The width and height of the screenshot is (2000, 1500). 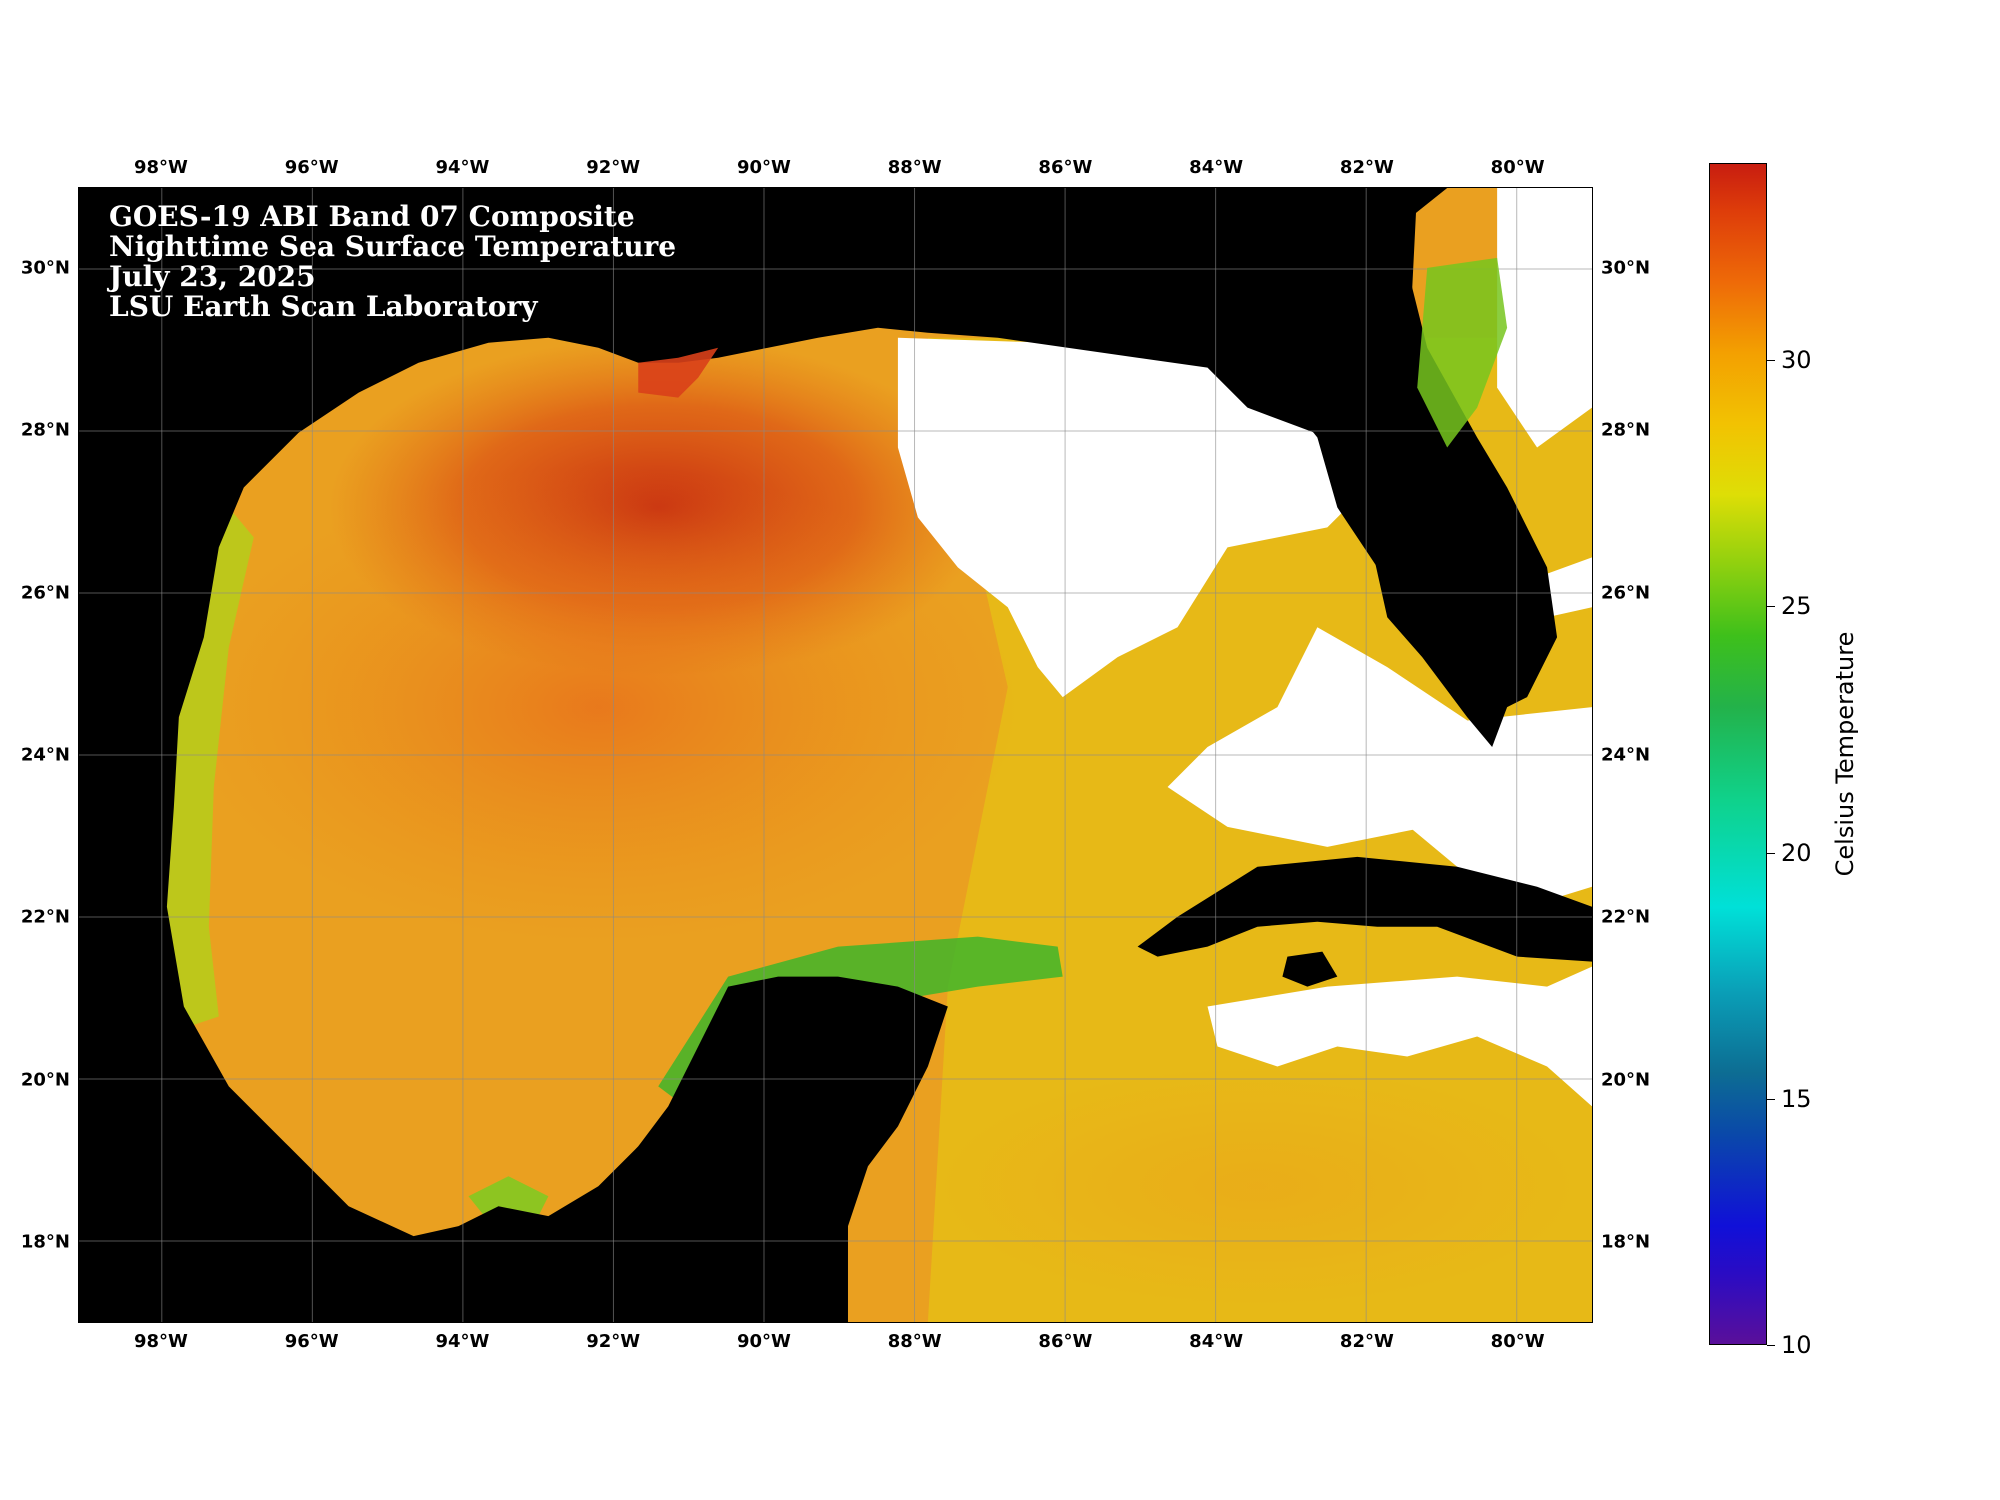 What do you see at coordinates (1517, 1341) in the screenshot?
I see `lon-tick-bottom: 80°W` at bounding box center [1517, 1341].